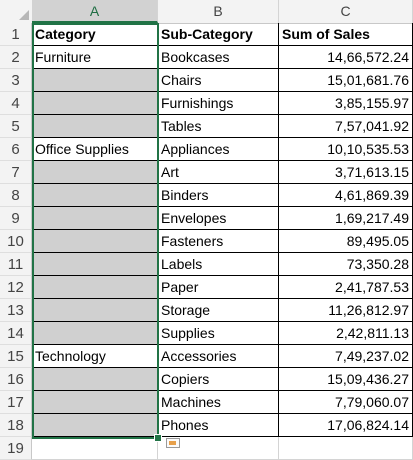  I want to click on row-header-15: 15, so click(16, 356).